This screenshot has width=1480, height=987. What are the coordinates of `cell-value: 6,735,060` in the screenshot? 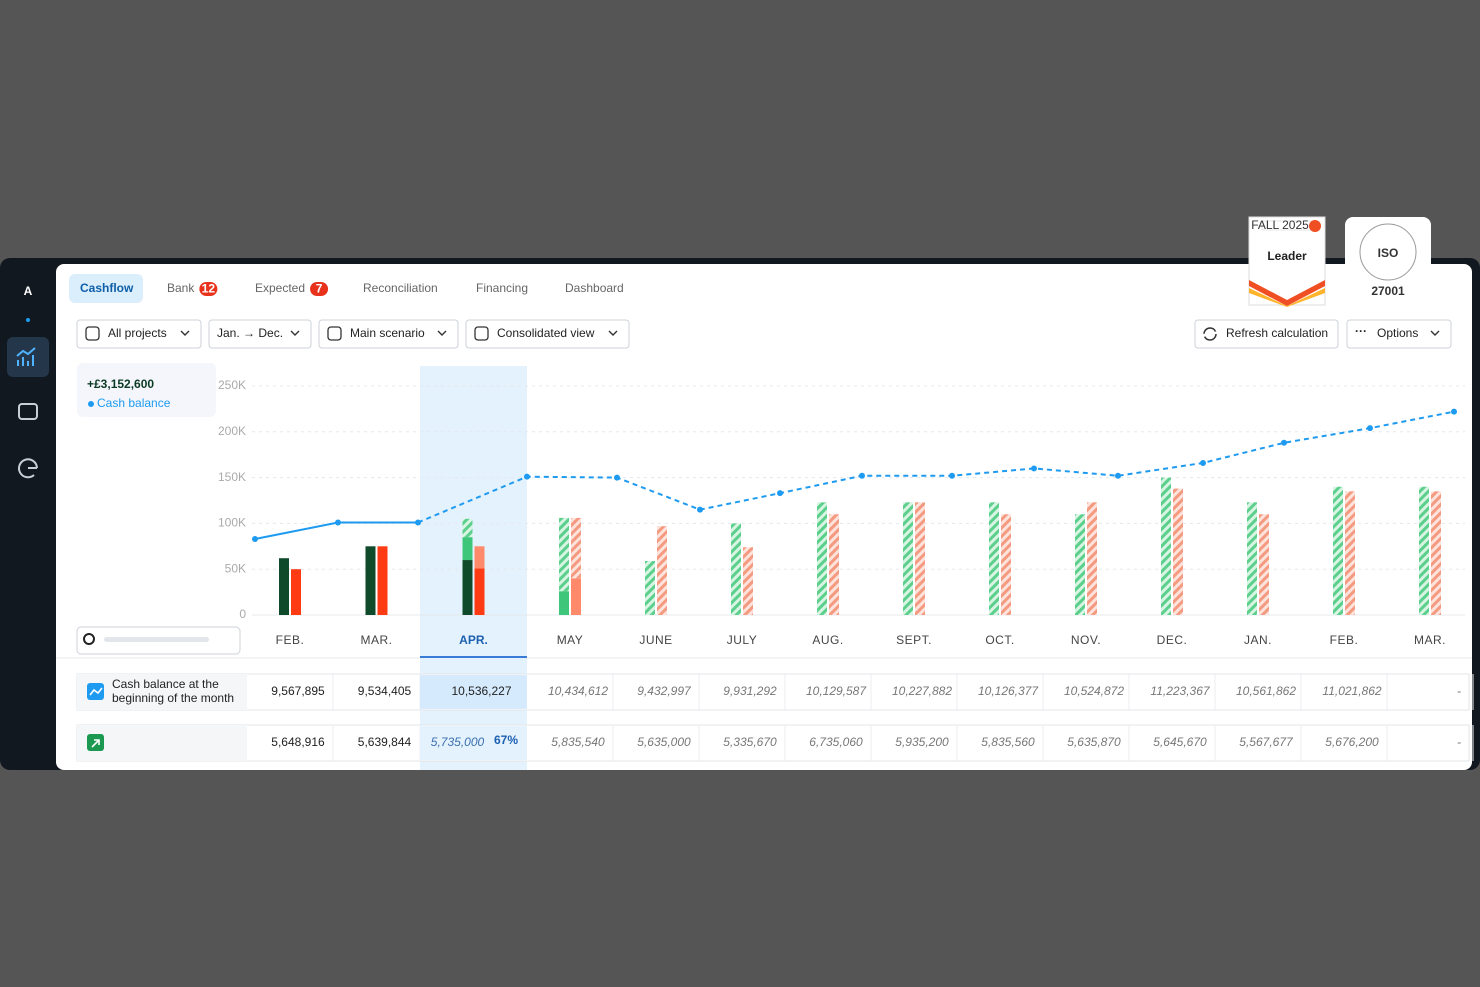 It's located at (836, 742).